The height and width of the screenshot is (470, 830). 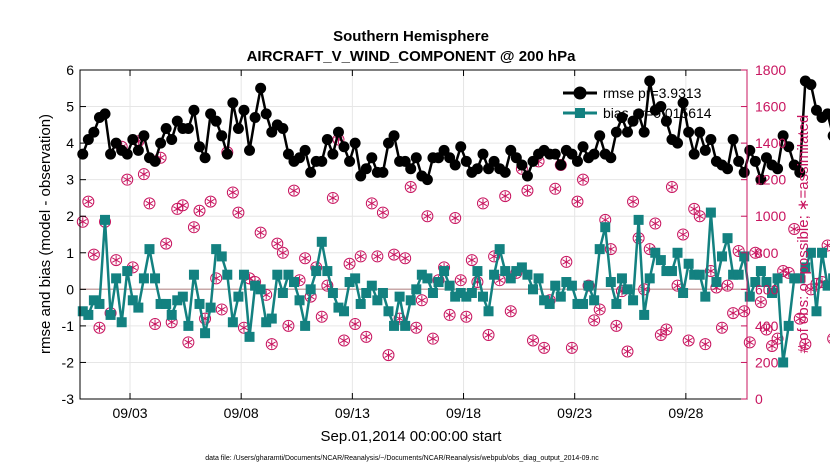 What do you see at coordinates (241, 413) in the screenshot?
I see `x-tick-label: 09/08` at bounding box center [241, 413].